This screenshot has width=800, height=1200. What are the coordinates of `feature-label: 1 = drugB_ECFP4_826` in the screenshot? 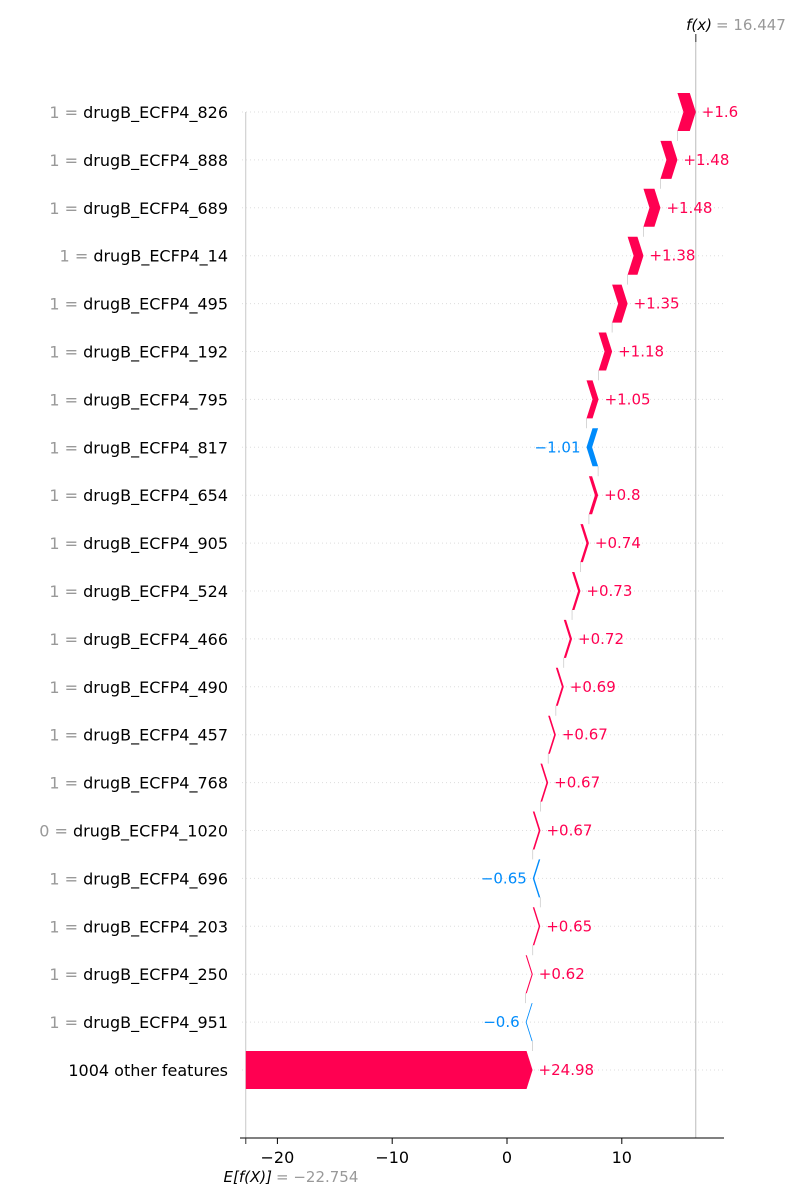 It's located at (138, 113).